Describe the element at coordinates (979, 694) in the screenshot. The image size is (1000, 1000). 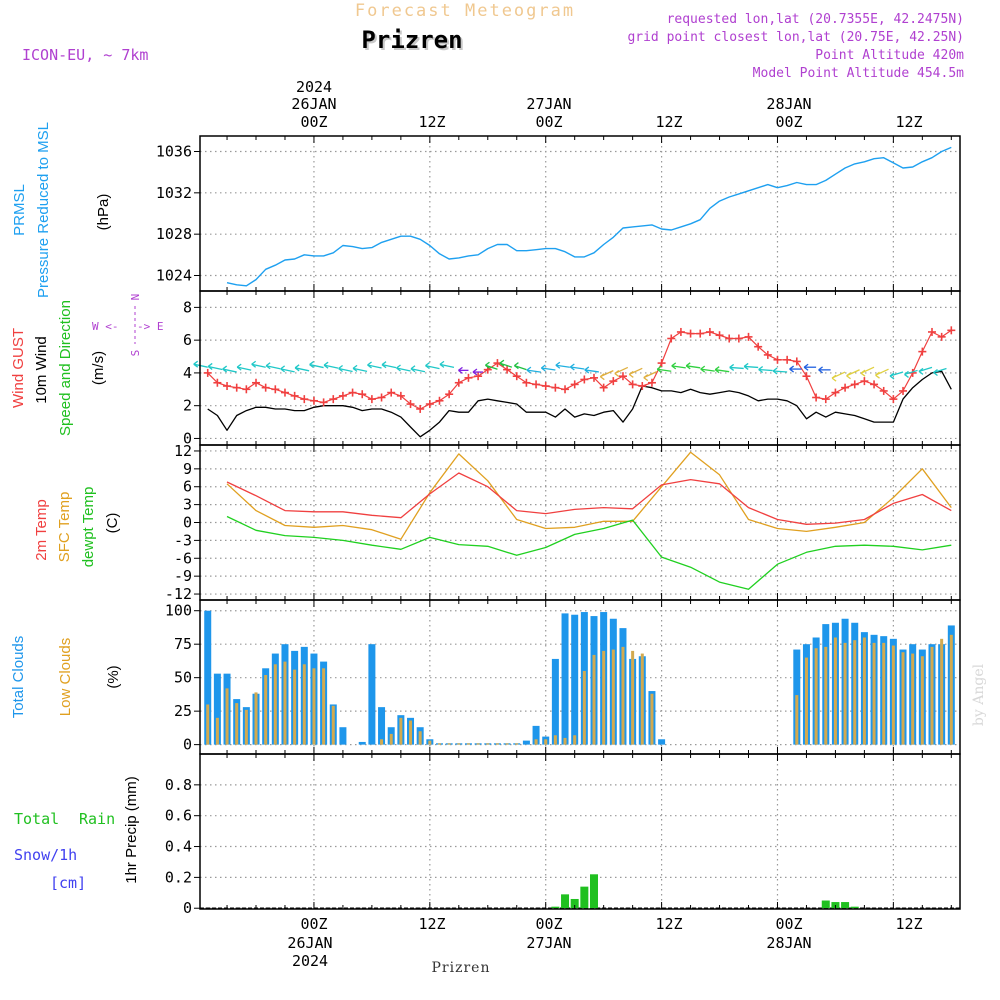
I see `watermark: by Angel` at that location.